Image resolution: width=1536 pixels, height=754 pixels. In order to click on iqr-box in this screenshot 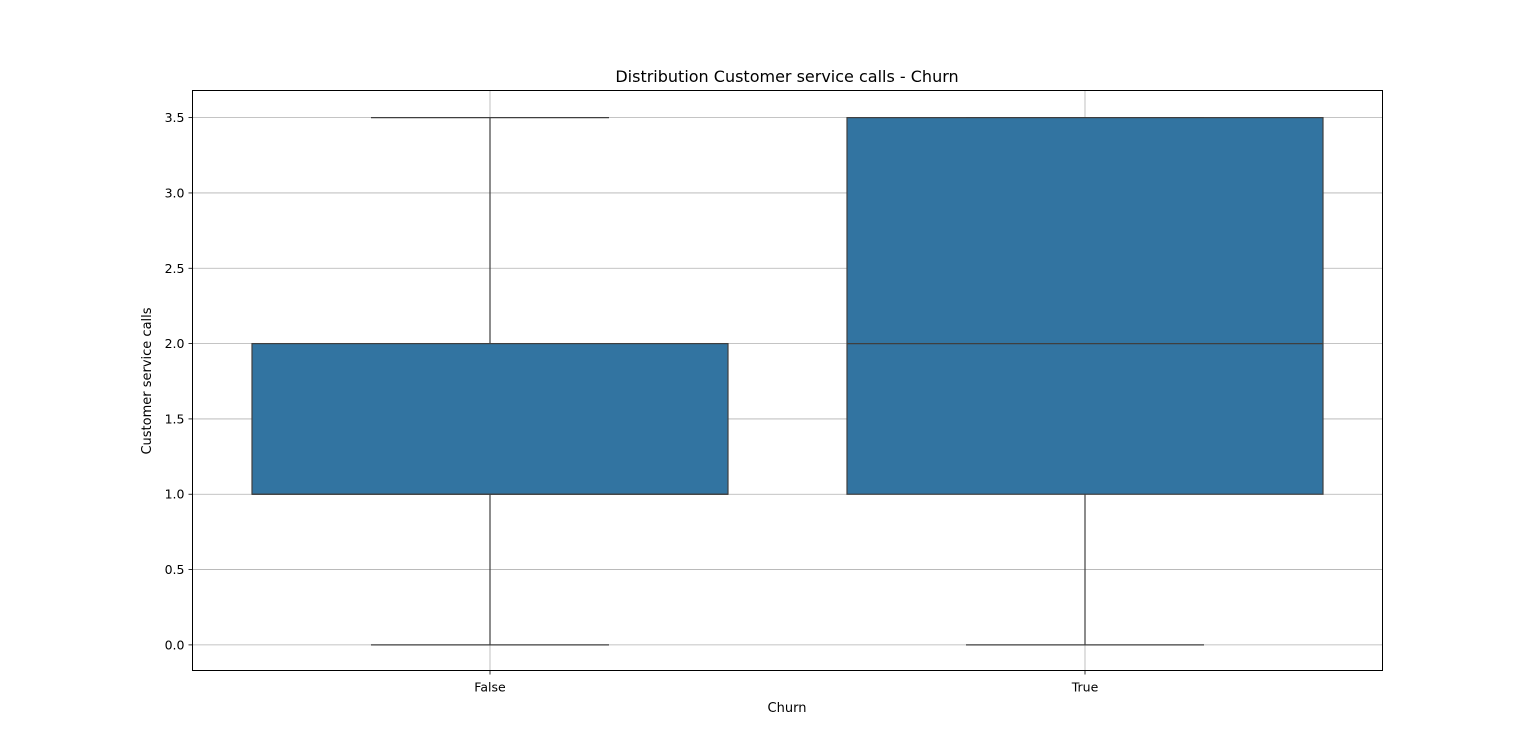, I will do `click(490, 418)`.